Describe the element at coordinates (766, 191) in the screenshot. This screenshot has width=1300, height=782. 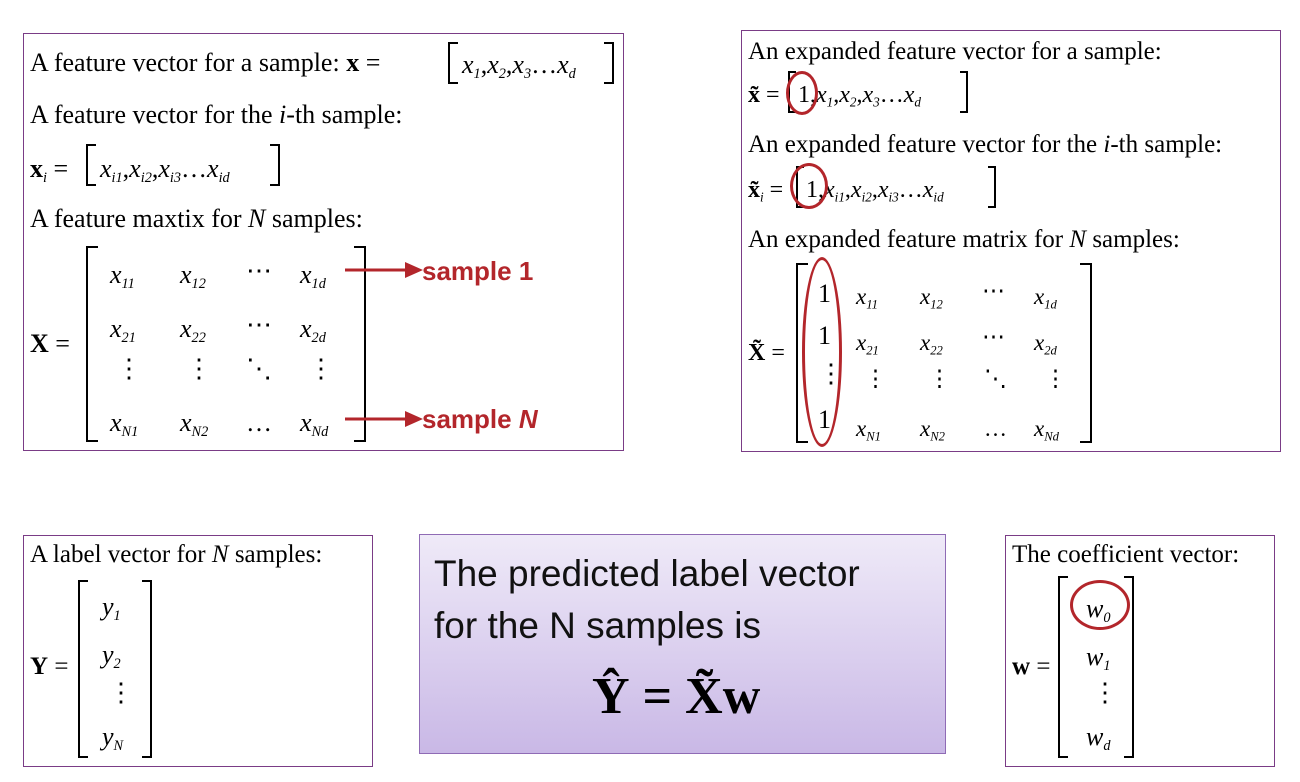
I see `expanded-vector-xti: x̃i =` at that location.